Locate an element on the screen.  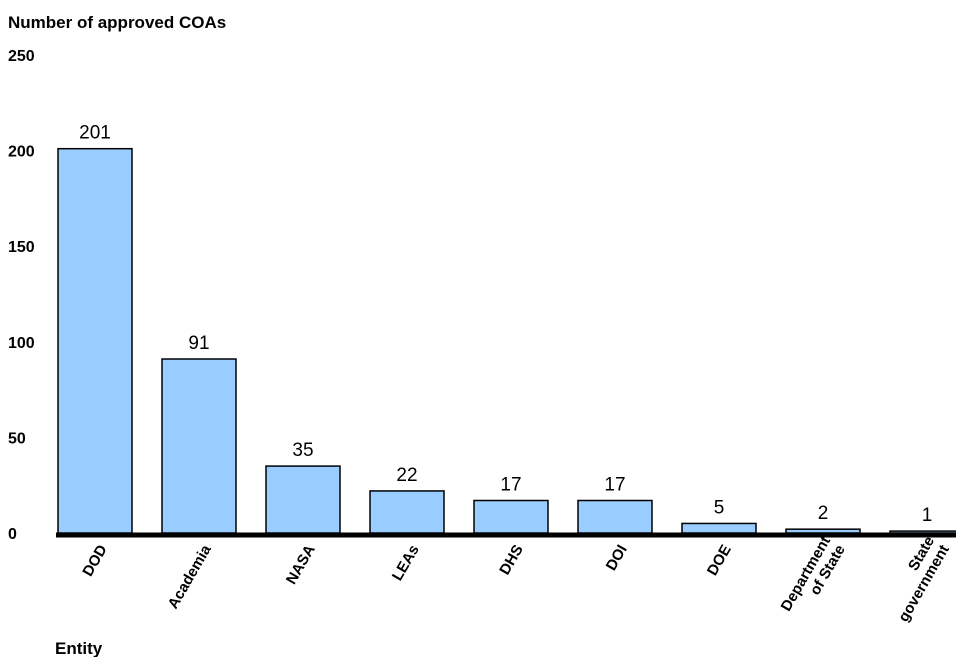
y-tick-label: 200 is located at coordinates (21, 152).